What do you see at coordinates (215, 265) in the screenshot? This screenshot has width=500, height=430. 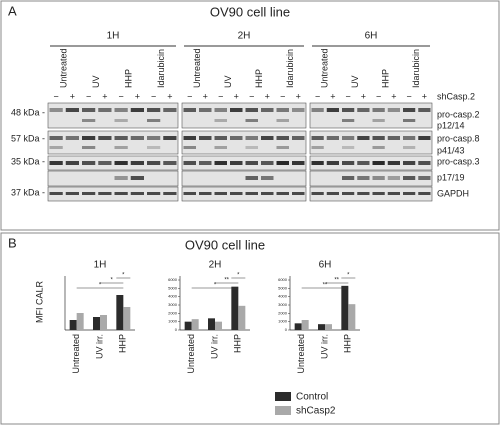 I see `chart-title: 2H` at bounding box center [215, 265].